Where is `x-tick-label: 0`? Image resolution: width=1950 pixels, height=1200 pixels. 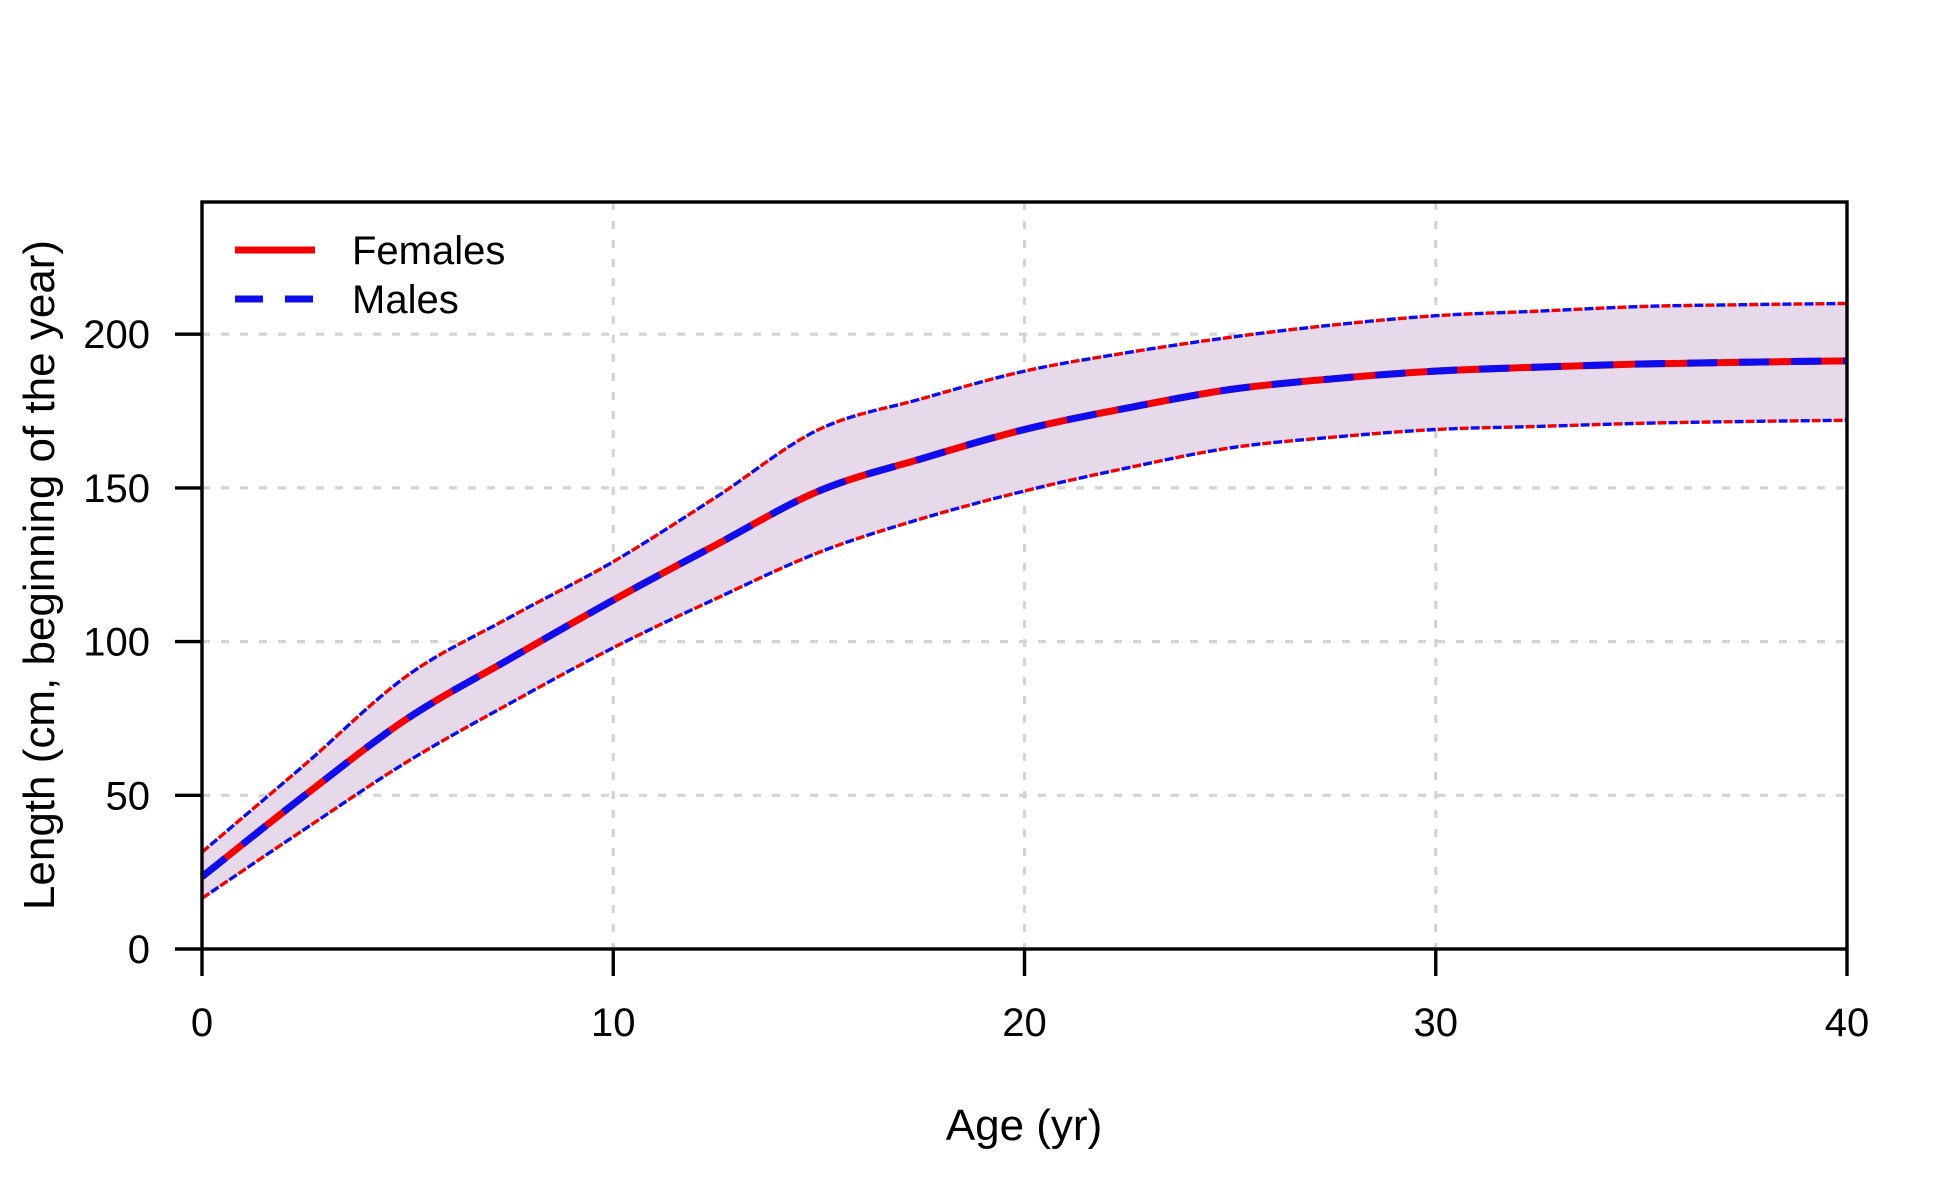 x-tick-label: 0 is located at coordinates (202, 1023).